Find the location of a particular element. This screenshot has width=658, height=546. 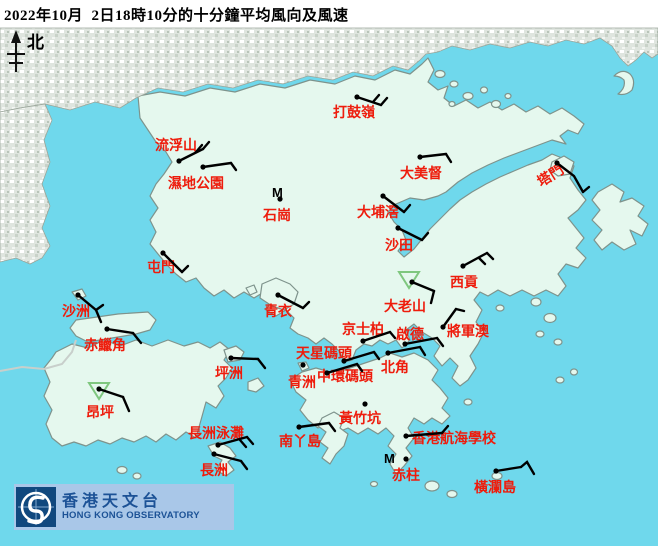

weather-station: 中環碼頭 is located at coordinates (345, 373).